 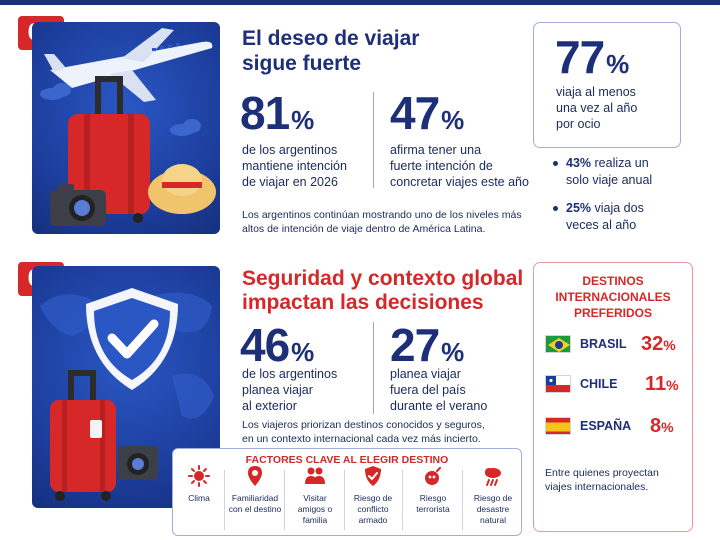 I want to click on chile-flag-icon, so click(x=558, y=384).